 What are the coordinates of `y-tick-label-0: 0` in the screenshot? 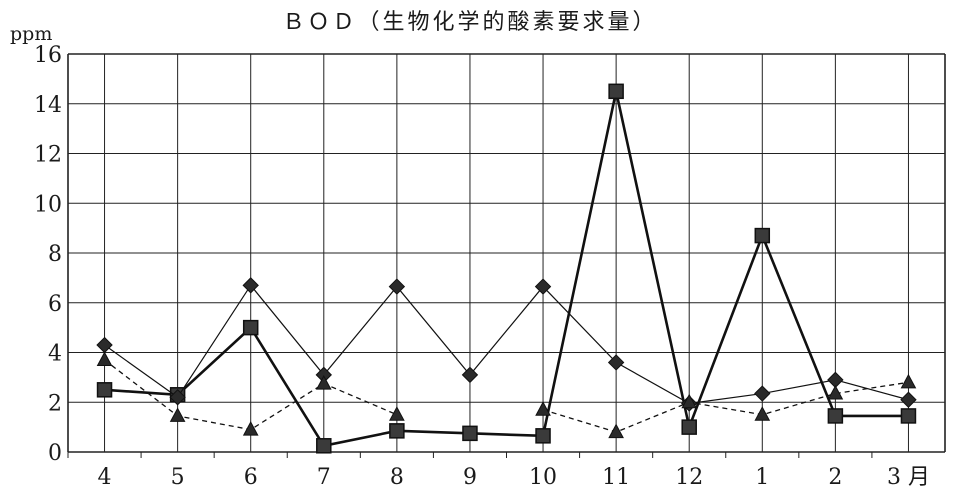 It's located at (55, 453).